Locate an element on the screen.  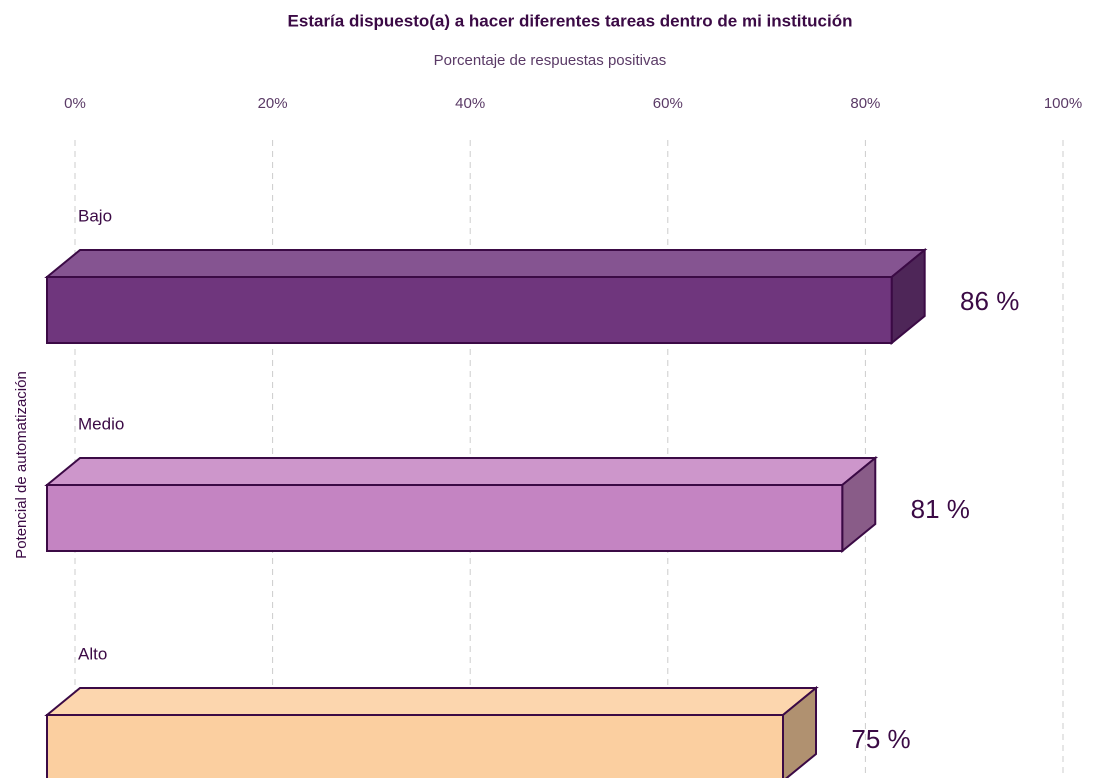
x-tick-label: 60% is located at coordinates (668, 103).